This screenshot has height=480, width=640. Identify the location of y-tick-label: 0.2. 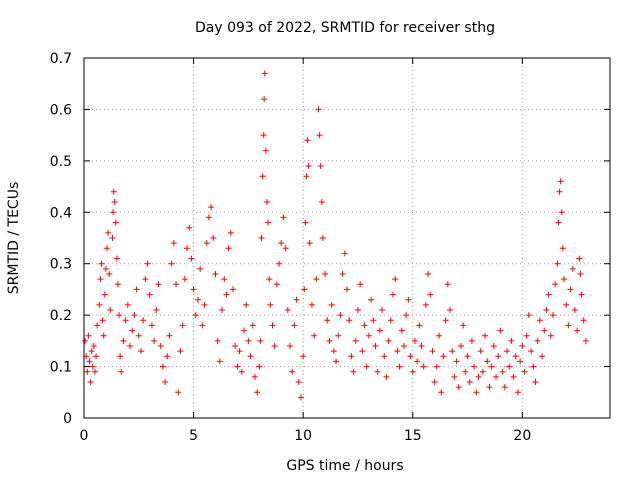
(61, 316).